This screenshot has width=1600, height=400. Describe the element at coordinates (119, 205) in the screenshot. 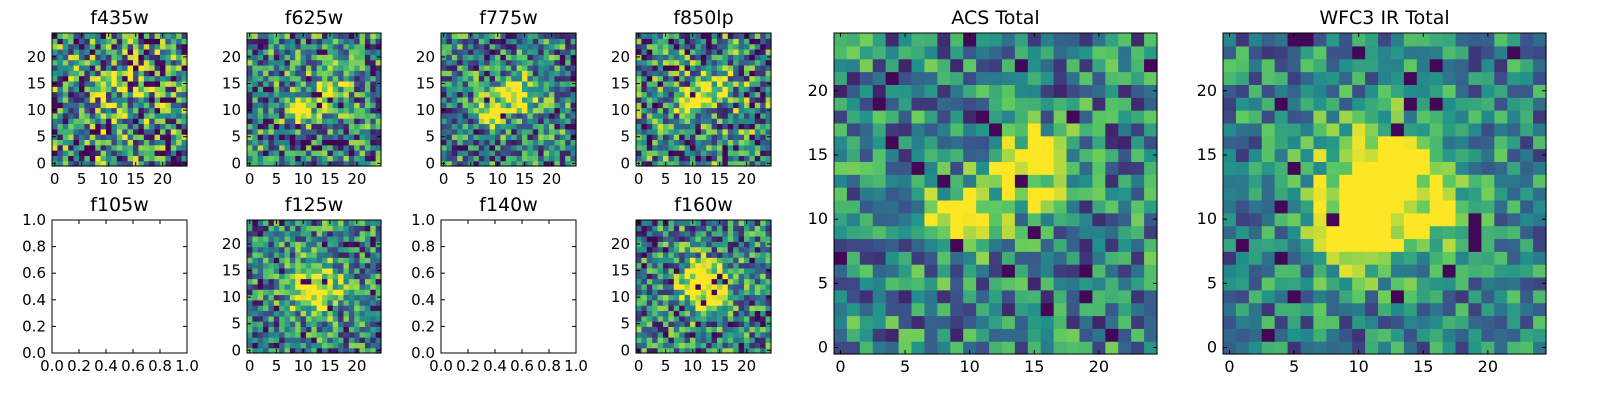

I see `panel-title-f105w: f105w` at that location.